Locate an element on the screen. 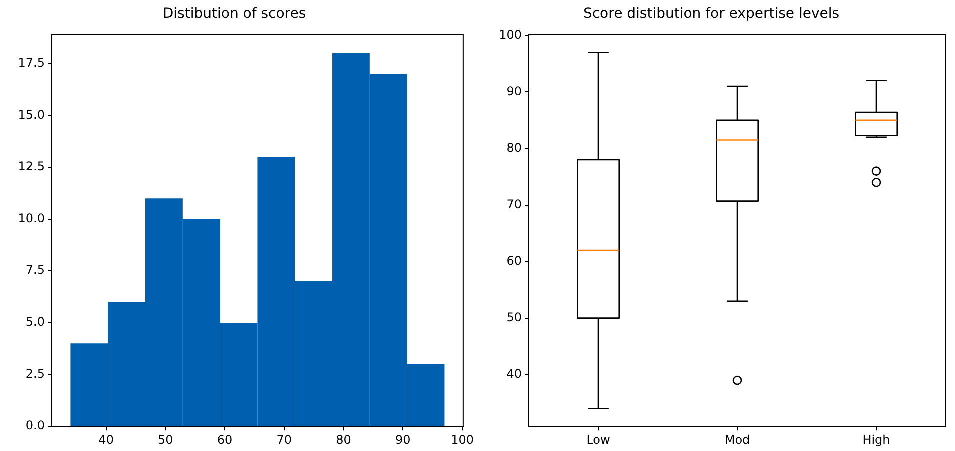  x-tick-label: Low is located at coordinates (598, 439).